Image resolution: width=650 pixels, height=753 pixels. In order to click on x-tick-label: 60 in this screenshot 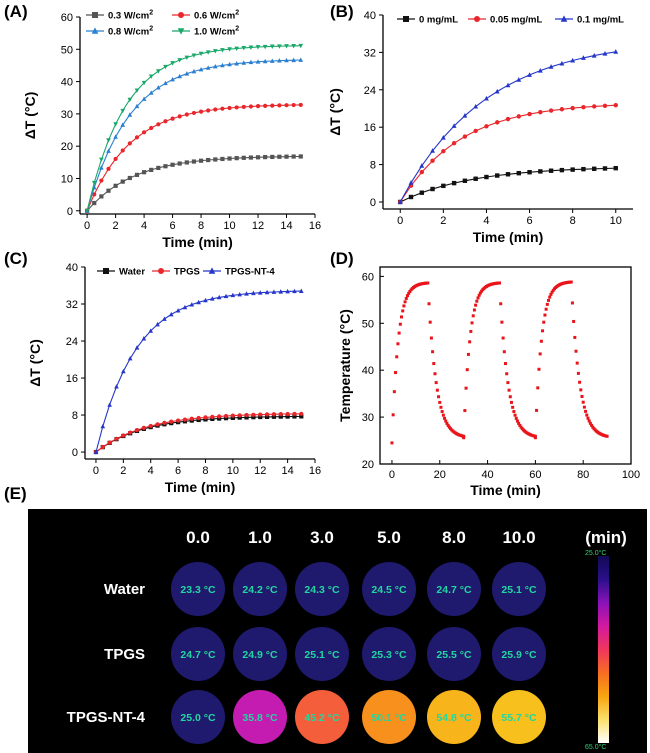, I will do `click(535, 475)`.